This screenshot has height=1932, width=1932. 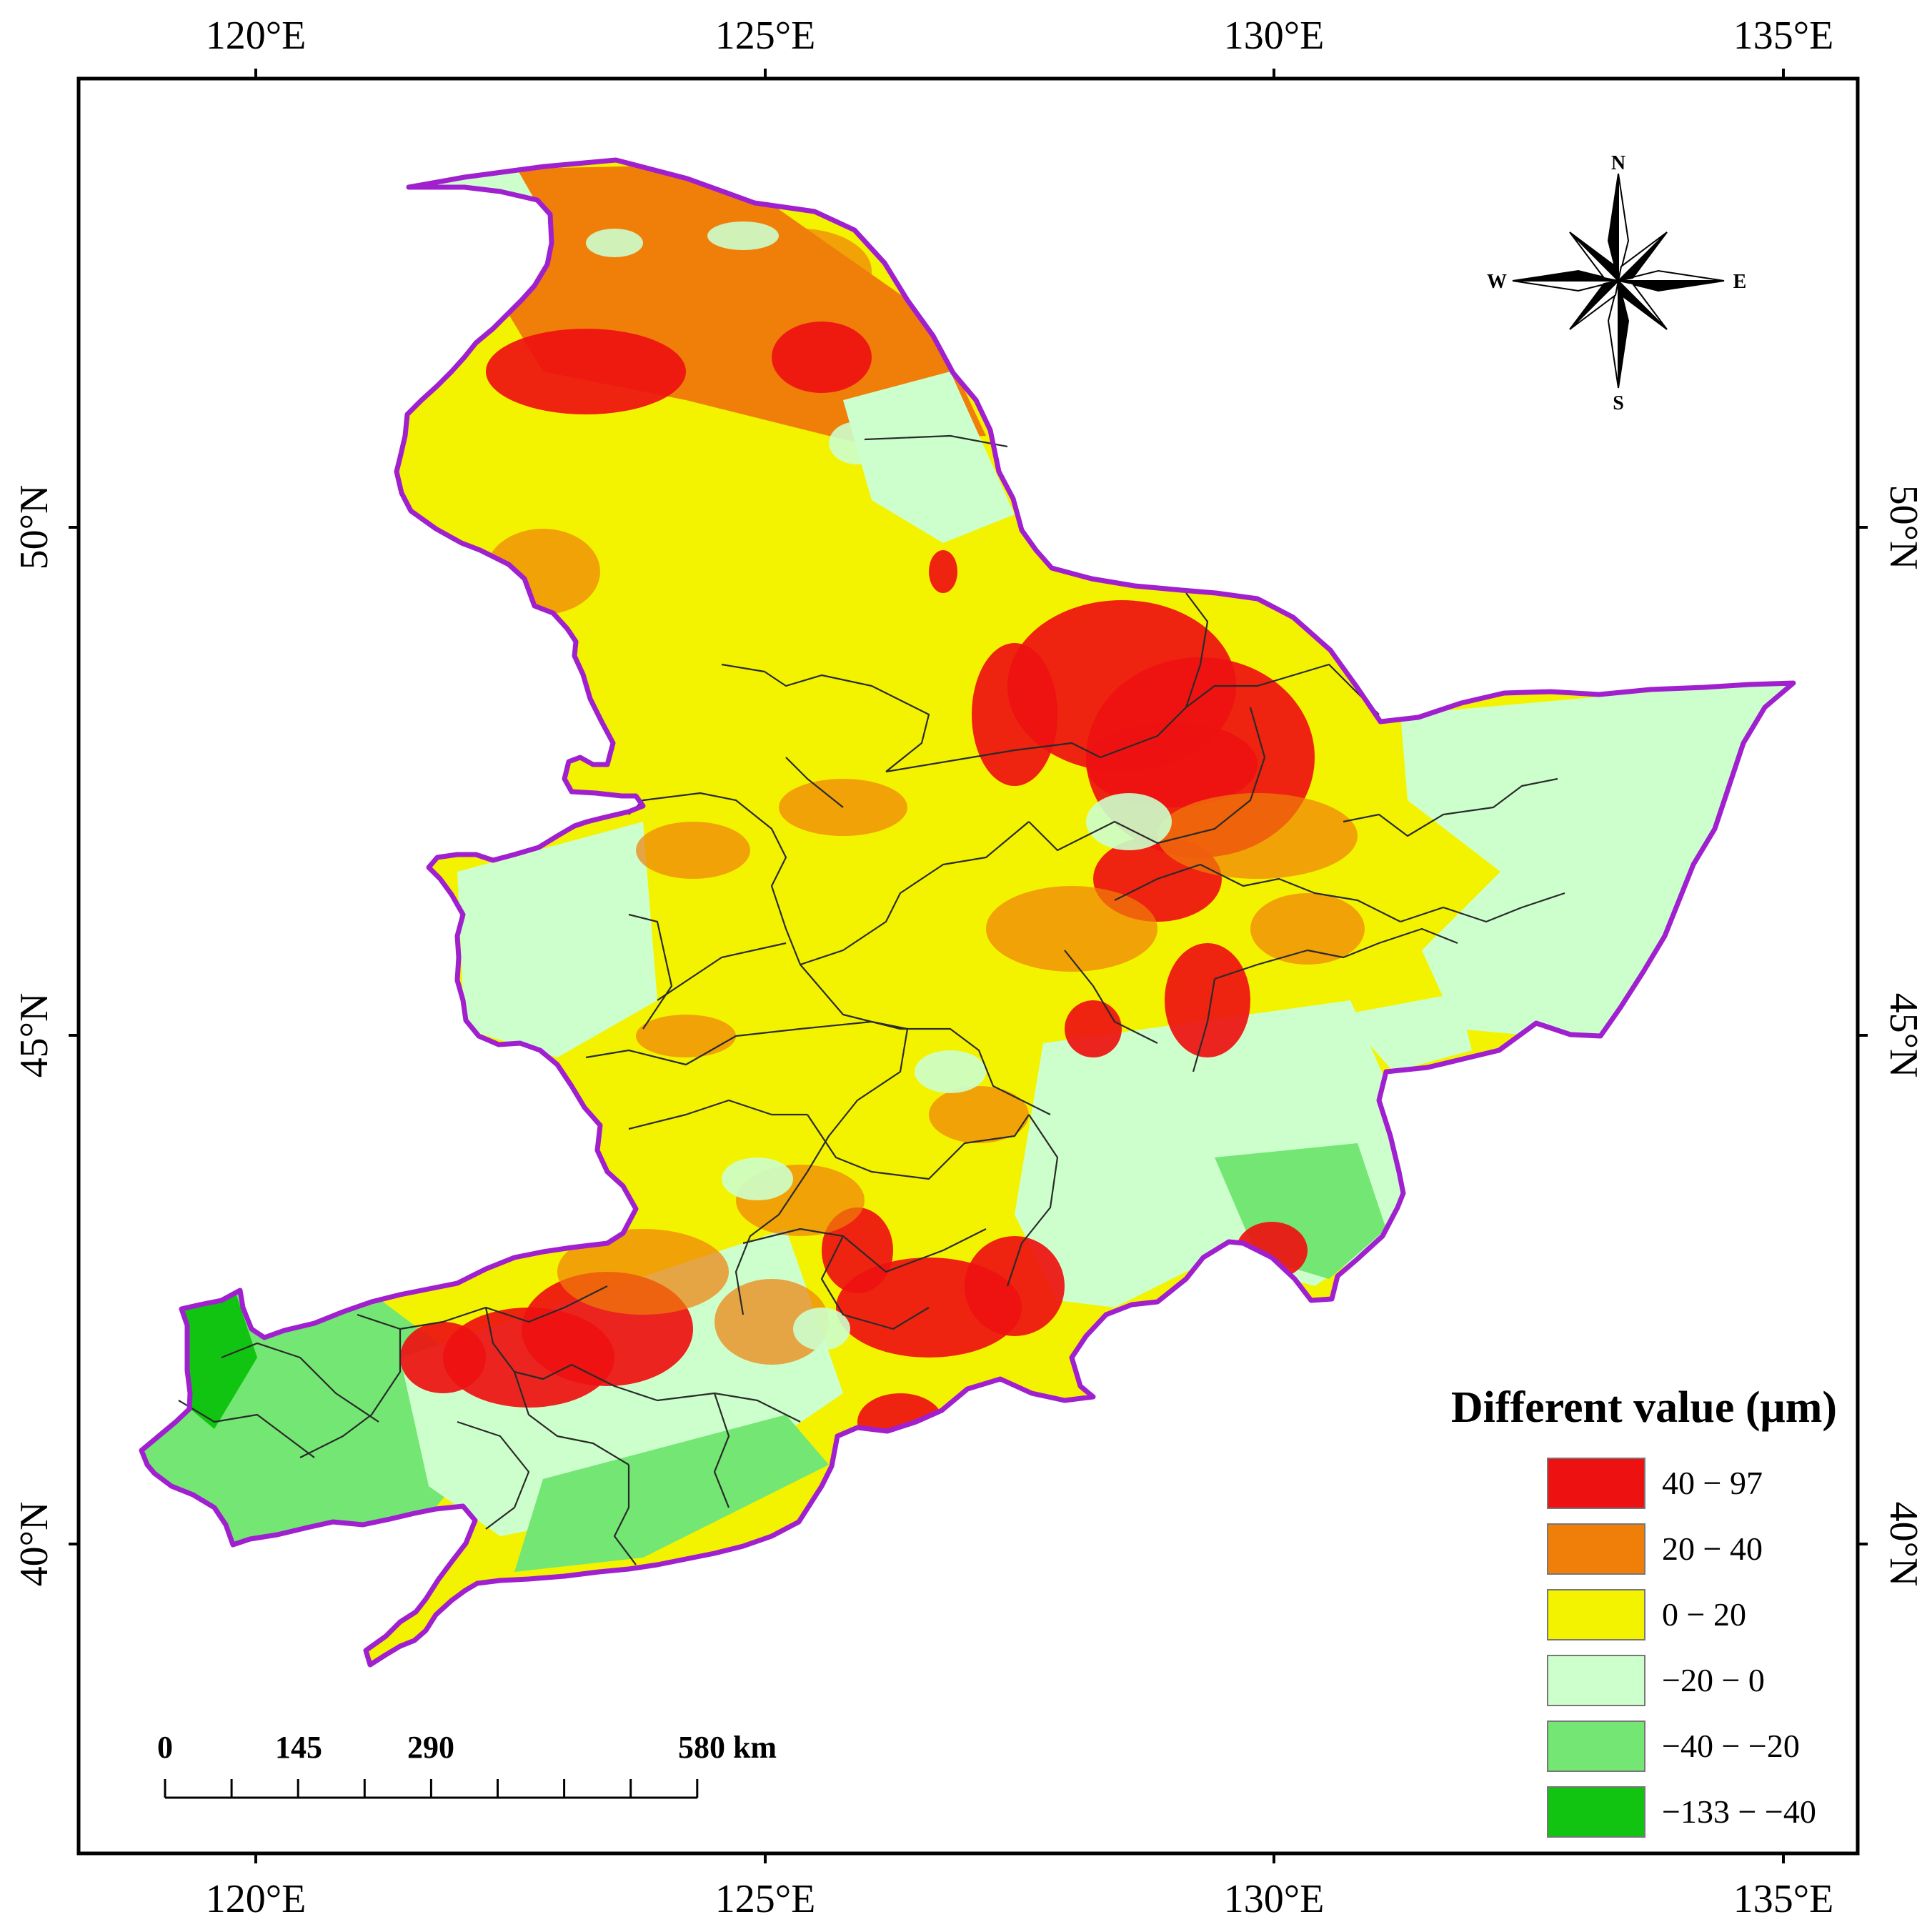 What do you see at coordinates (1903, 1035) in the screenshot?
I see `lat-label-right-45: 45°N` at bounding box center [1903, 1035].